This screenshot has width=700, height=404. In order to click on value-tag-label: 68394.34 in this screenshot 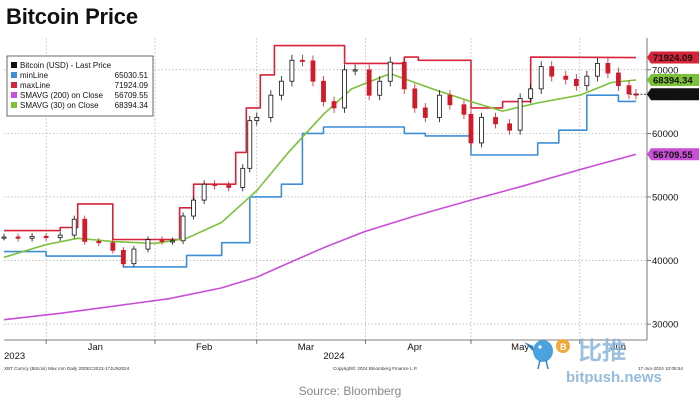, I will do `click(673, 80)`.